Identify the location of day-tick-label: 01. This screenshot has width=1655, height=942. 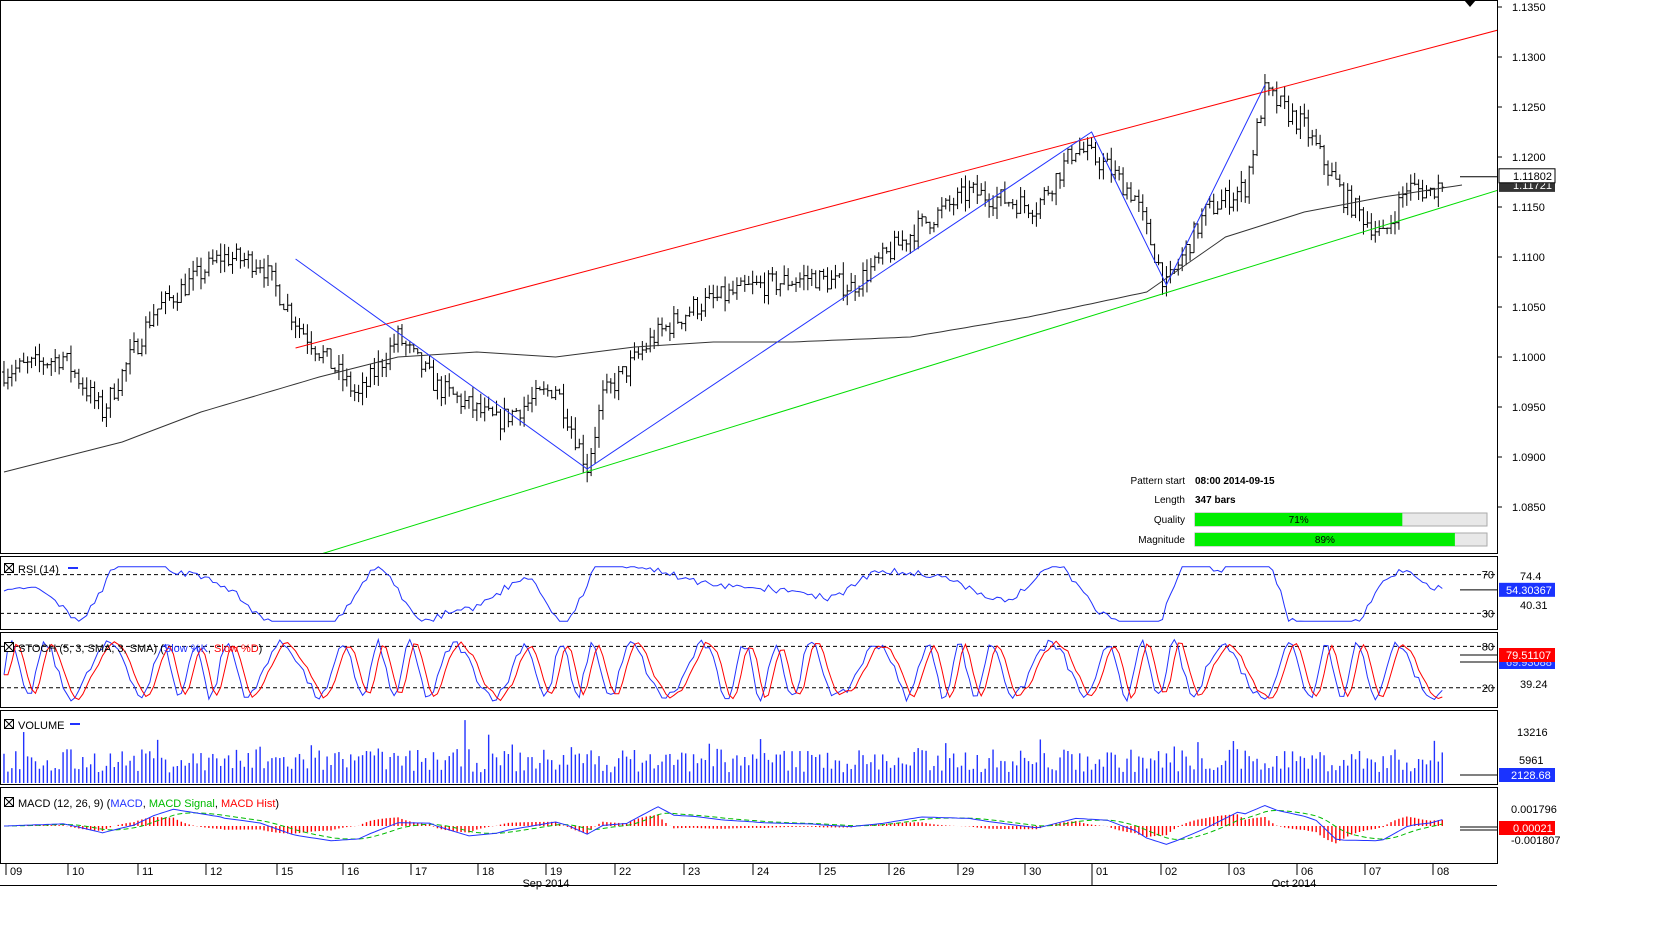
(1102, 872).